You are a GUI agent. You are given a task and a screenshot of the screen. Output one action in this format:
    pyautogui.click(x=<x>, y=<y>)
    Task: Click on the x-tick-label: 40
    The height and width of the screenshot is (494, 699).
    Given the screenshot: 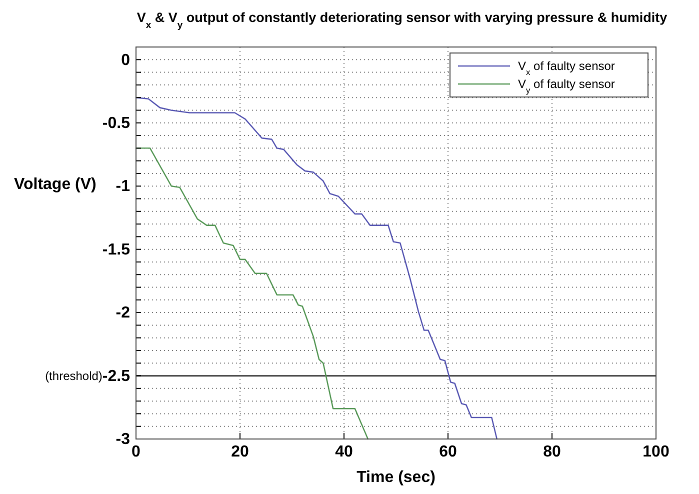 What is the action you would take?
    pyautogui.click(x=344, y=451)
    